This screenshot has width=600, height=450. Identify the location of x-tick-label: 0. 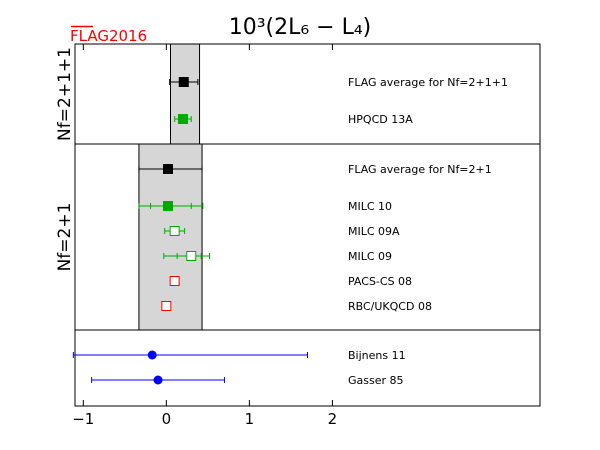
(167, 419).